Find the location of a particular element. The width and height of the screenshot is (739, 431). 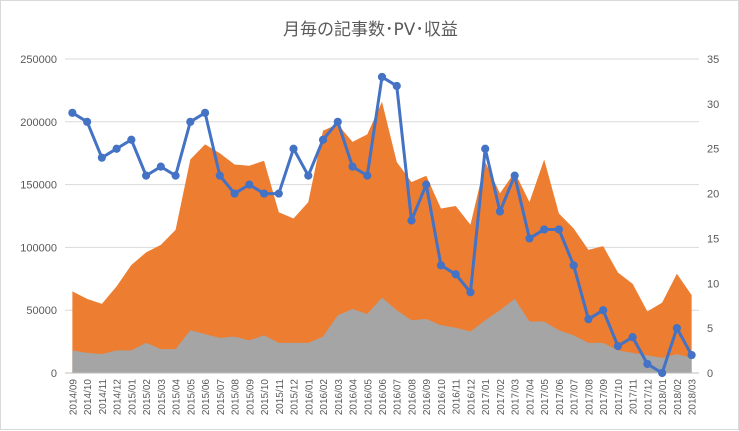

x-tick-label: 2018/02 is located at coordinates (678, 397).